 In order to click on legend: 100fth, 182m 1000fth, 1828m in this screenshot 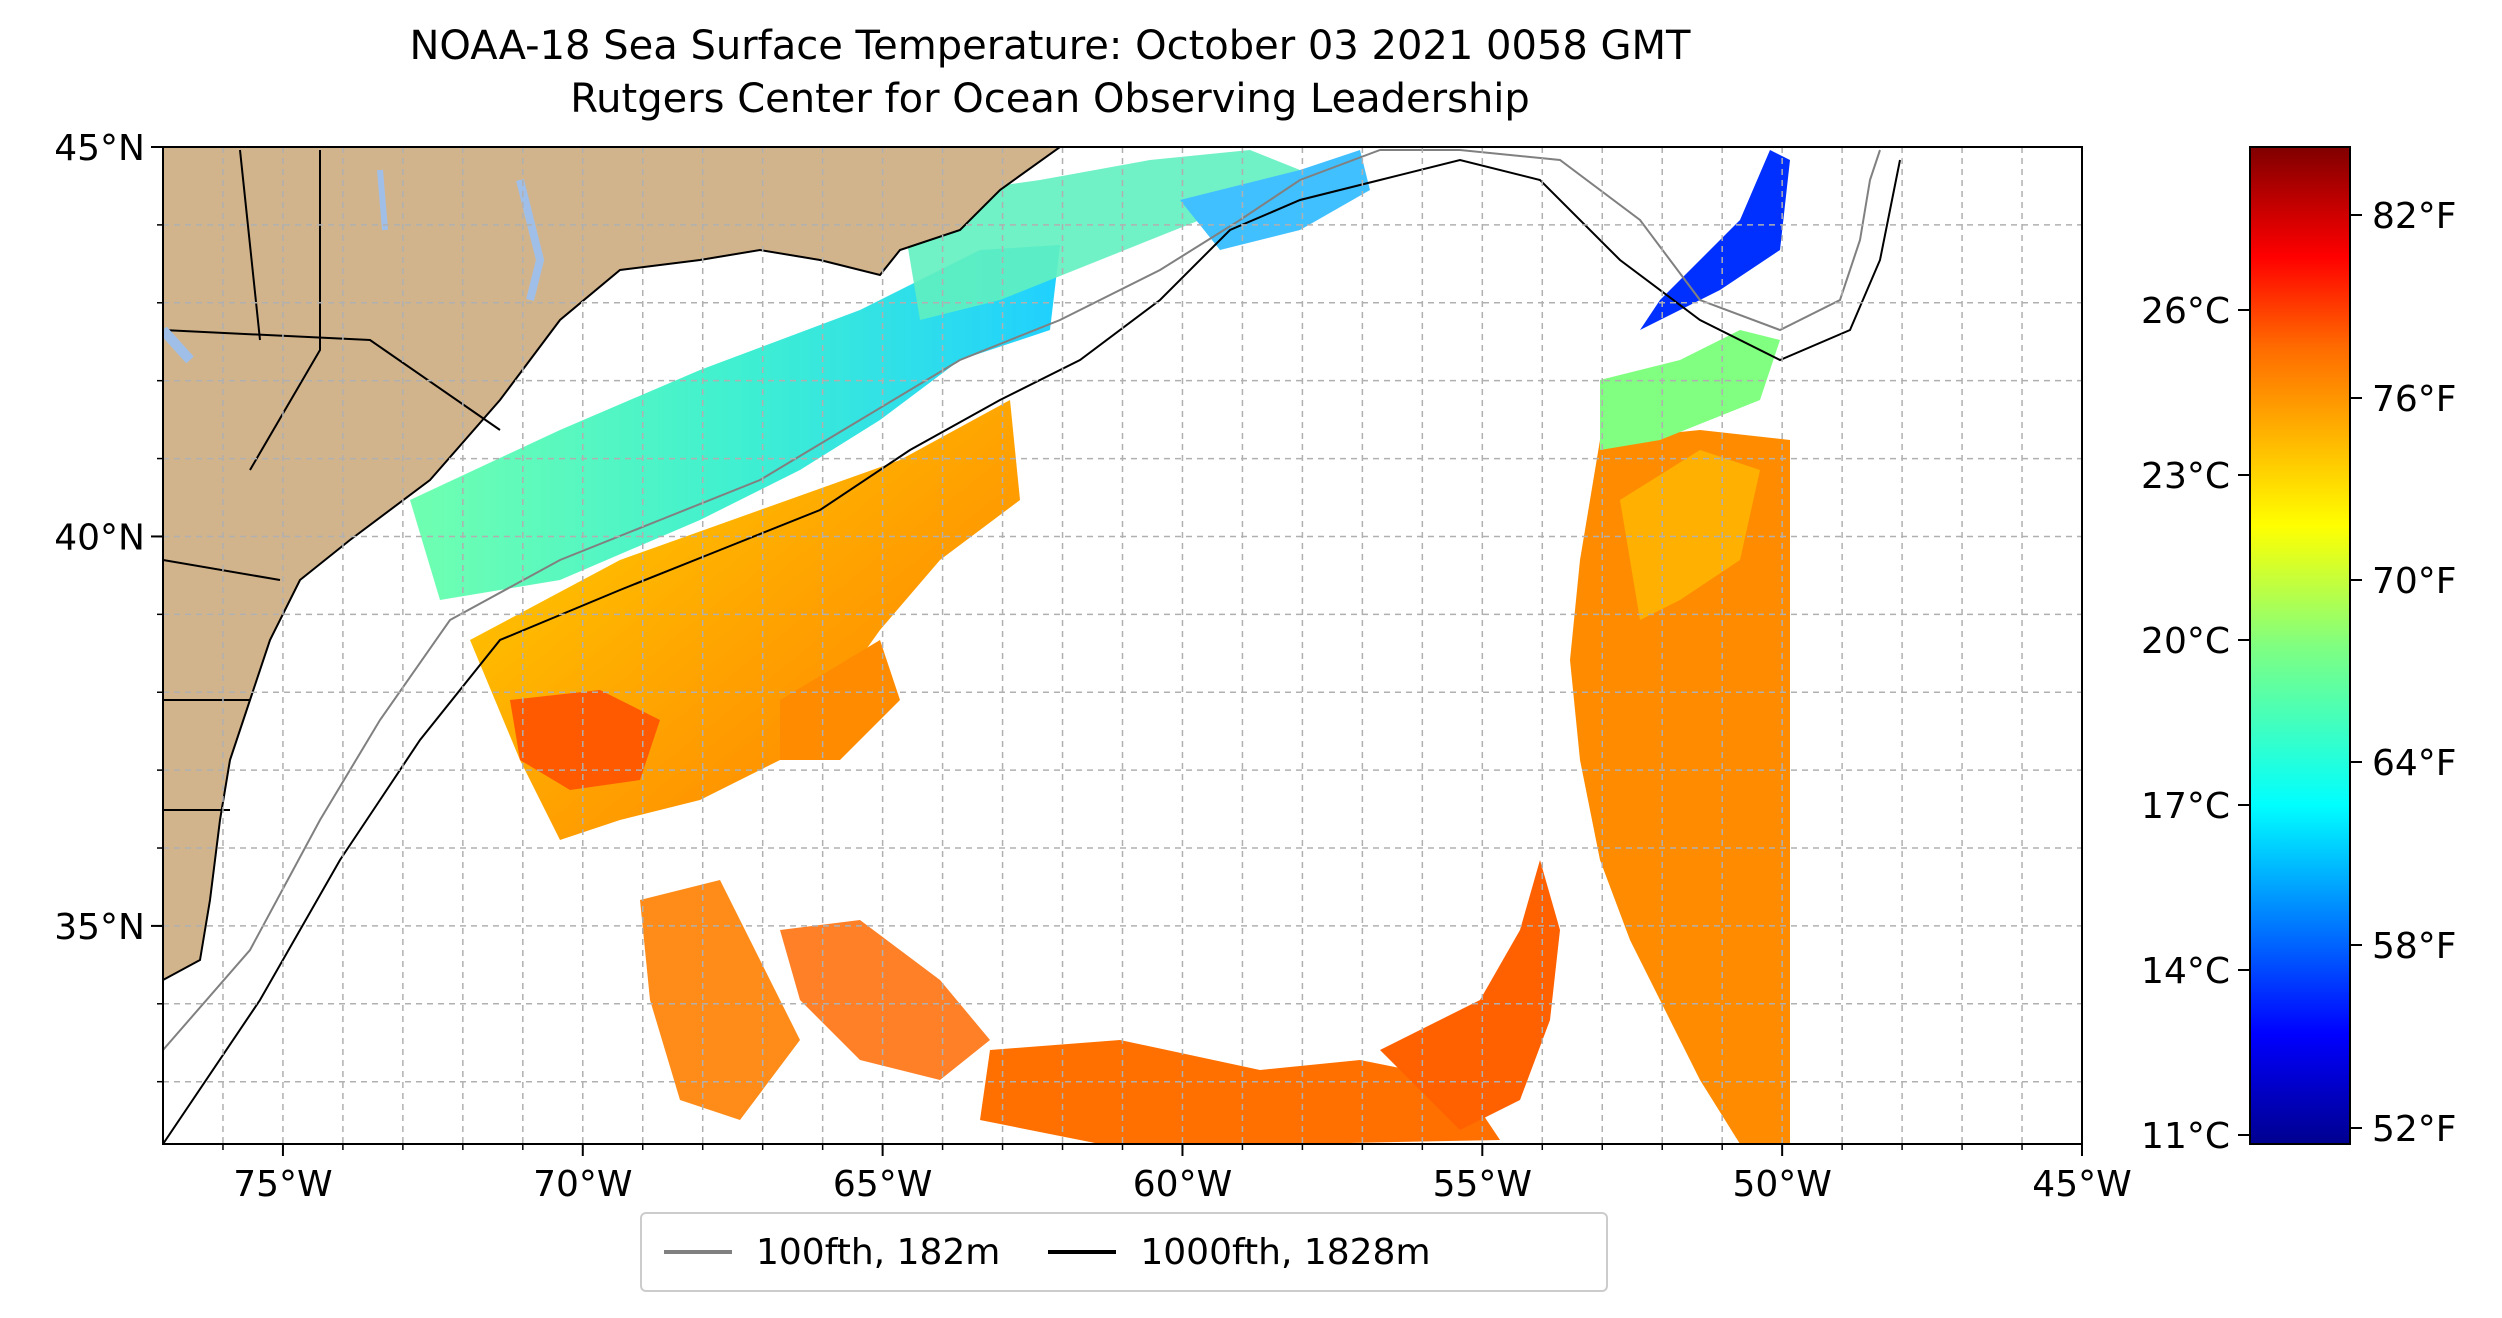, I will do `click(1124, 1252)`.